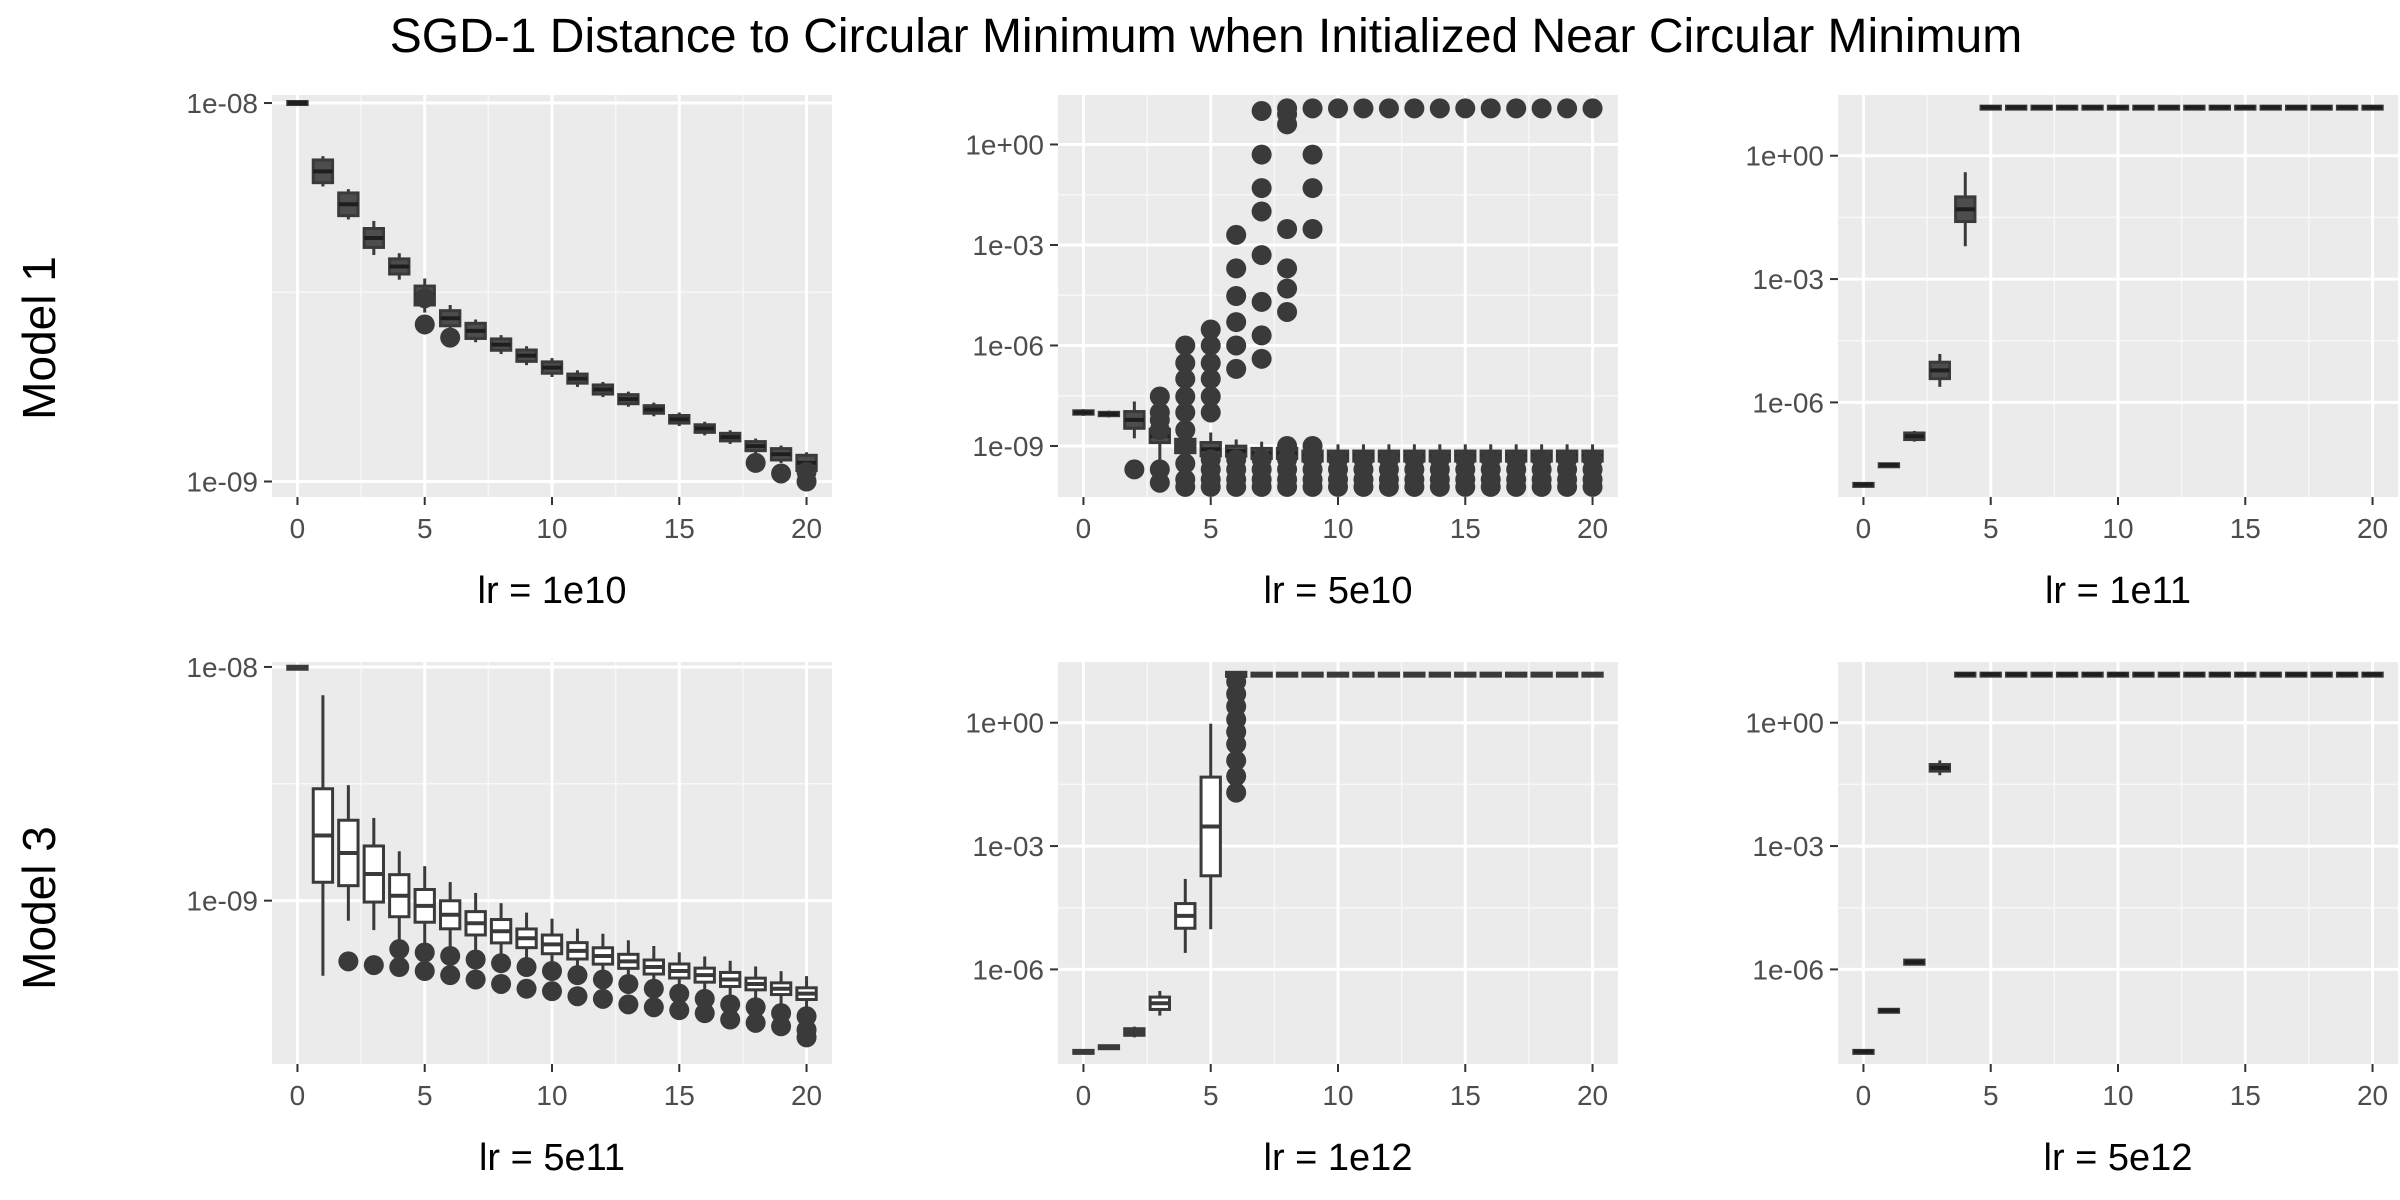 This screenshot has height=1200, width=2400. What do you see at coordinates (39, 908) in the screenshot?
I see `row-label-model-3: Model 3` at bounding box center [39, 908].